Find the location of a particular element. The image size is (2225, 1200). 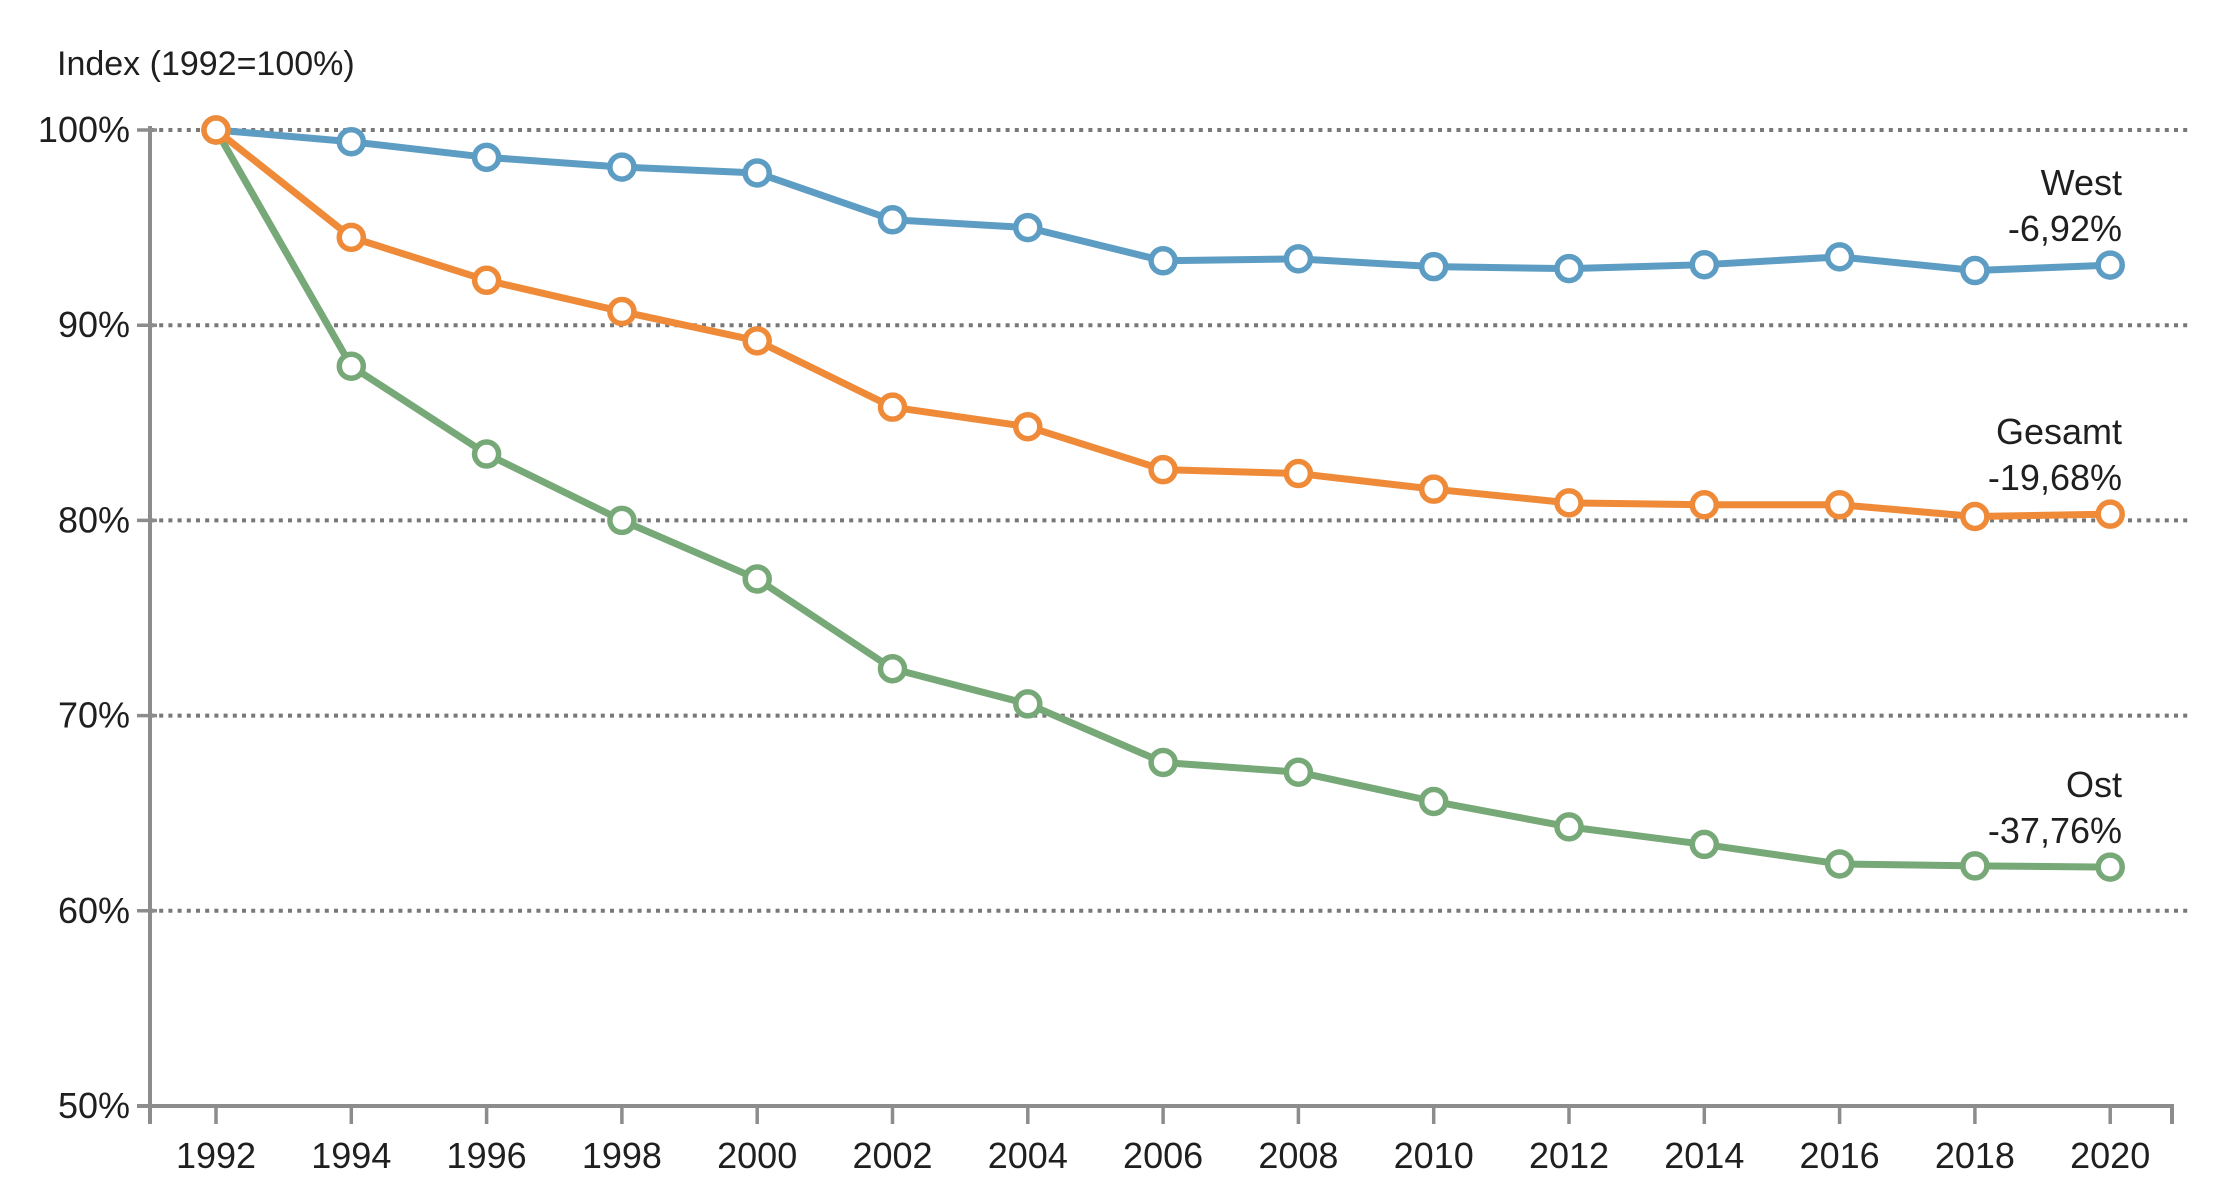

x-axis-label-2000: 2000 is located at coordinates (757, 1155).